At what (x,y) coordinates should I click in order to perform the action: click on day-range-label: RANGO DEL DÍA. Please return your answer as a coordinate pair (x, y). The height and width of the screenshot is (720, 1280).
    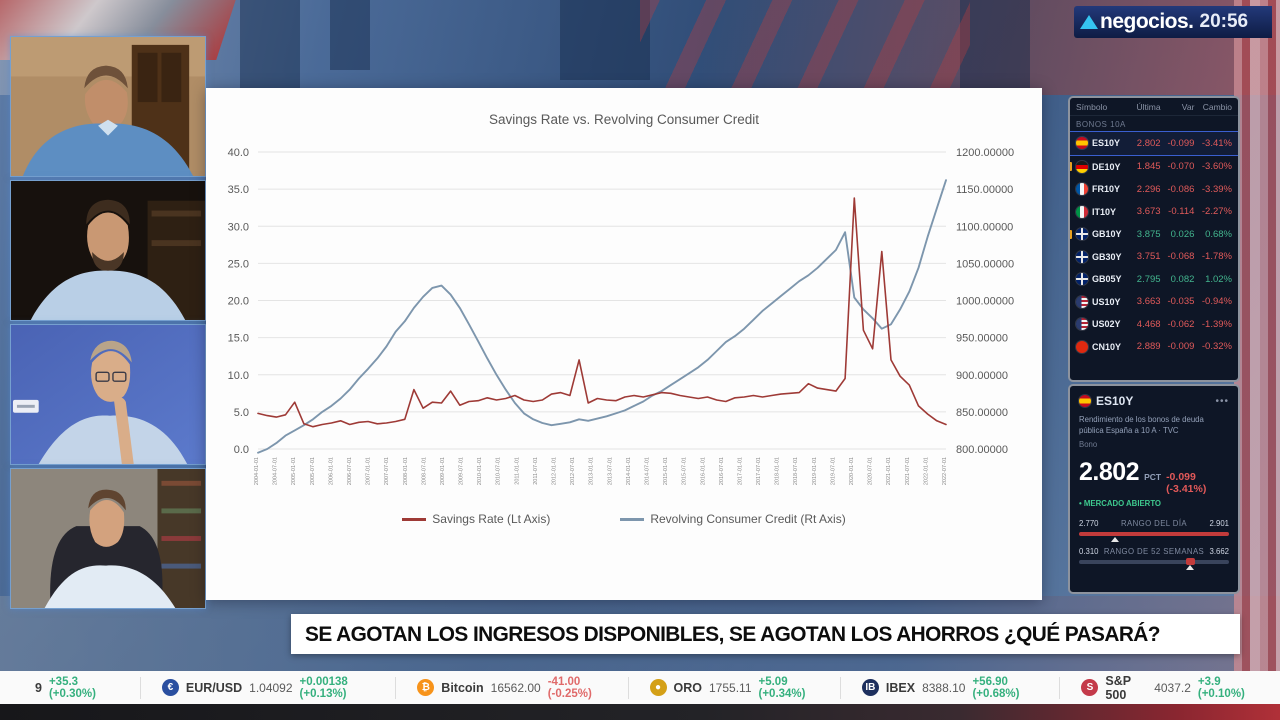
    Looking at the image, I should click on (1154, 524).